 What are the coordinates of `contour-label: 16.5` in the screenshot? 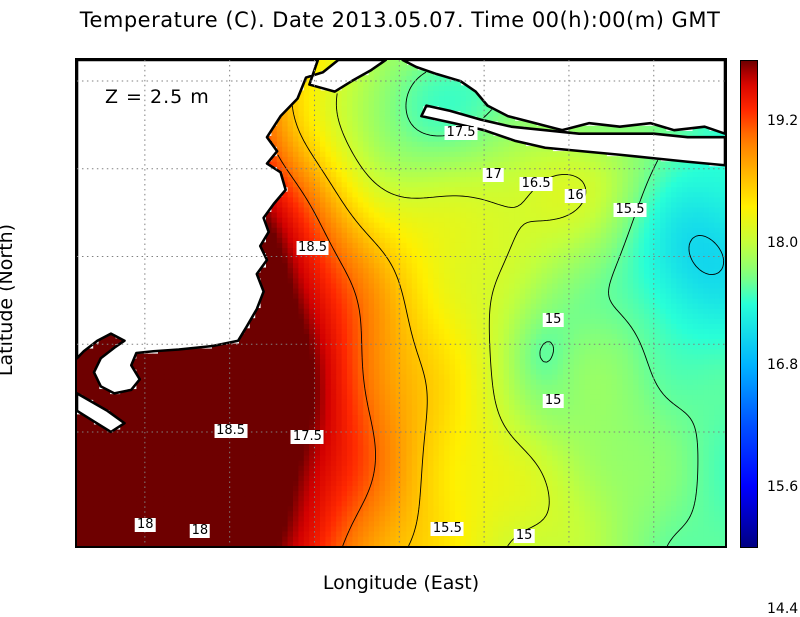 It's located at (536, 184).